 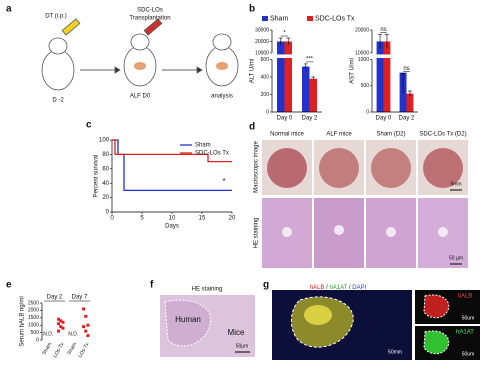 I want to click on panel-label: c, so click(x=89, y=125).